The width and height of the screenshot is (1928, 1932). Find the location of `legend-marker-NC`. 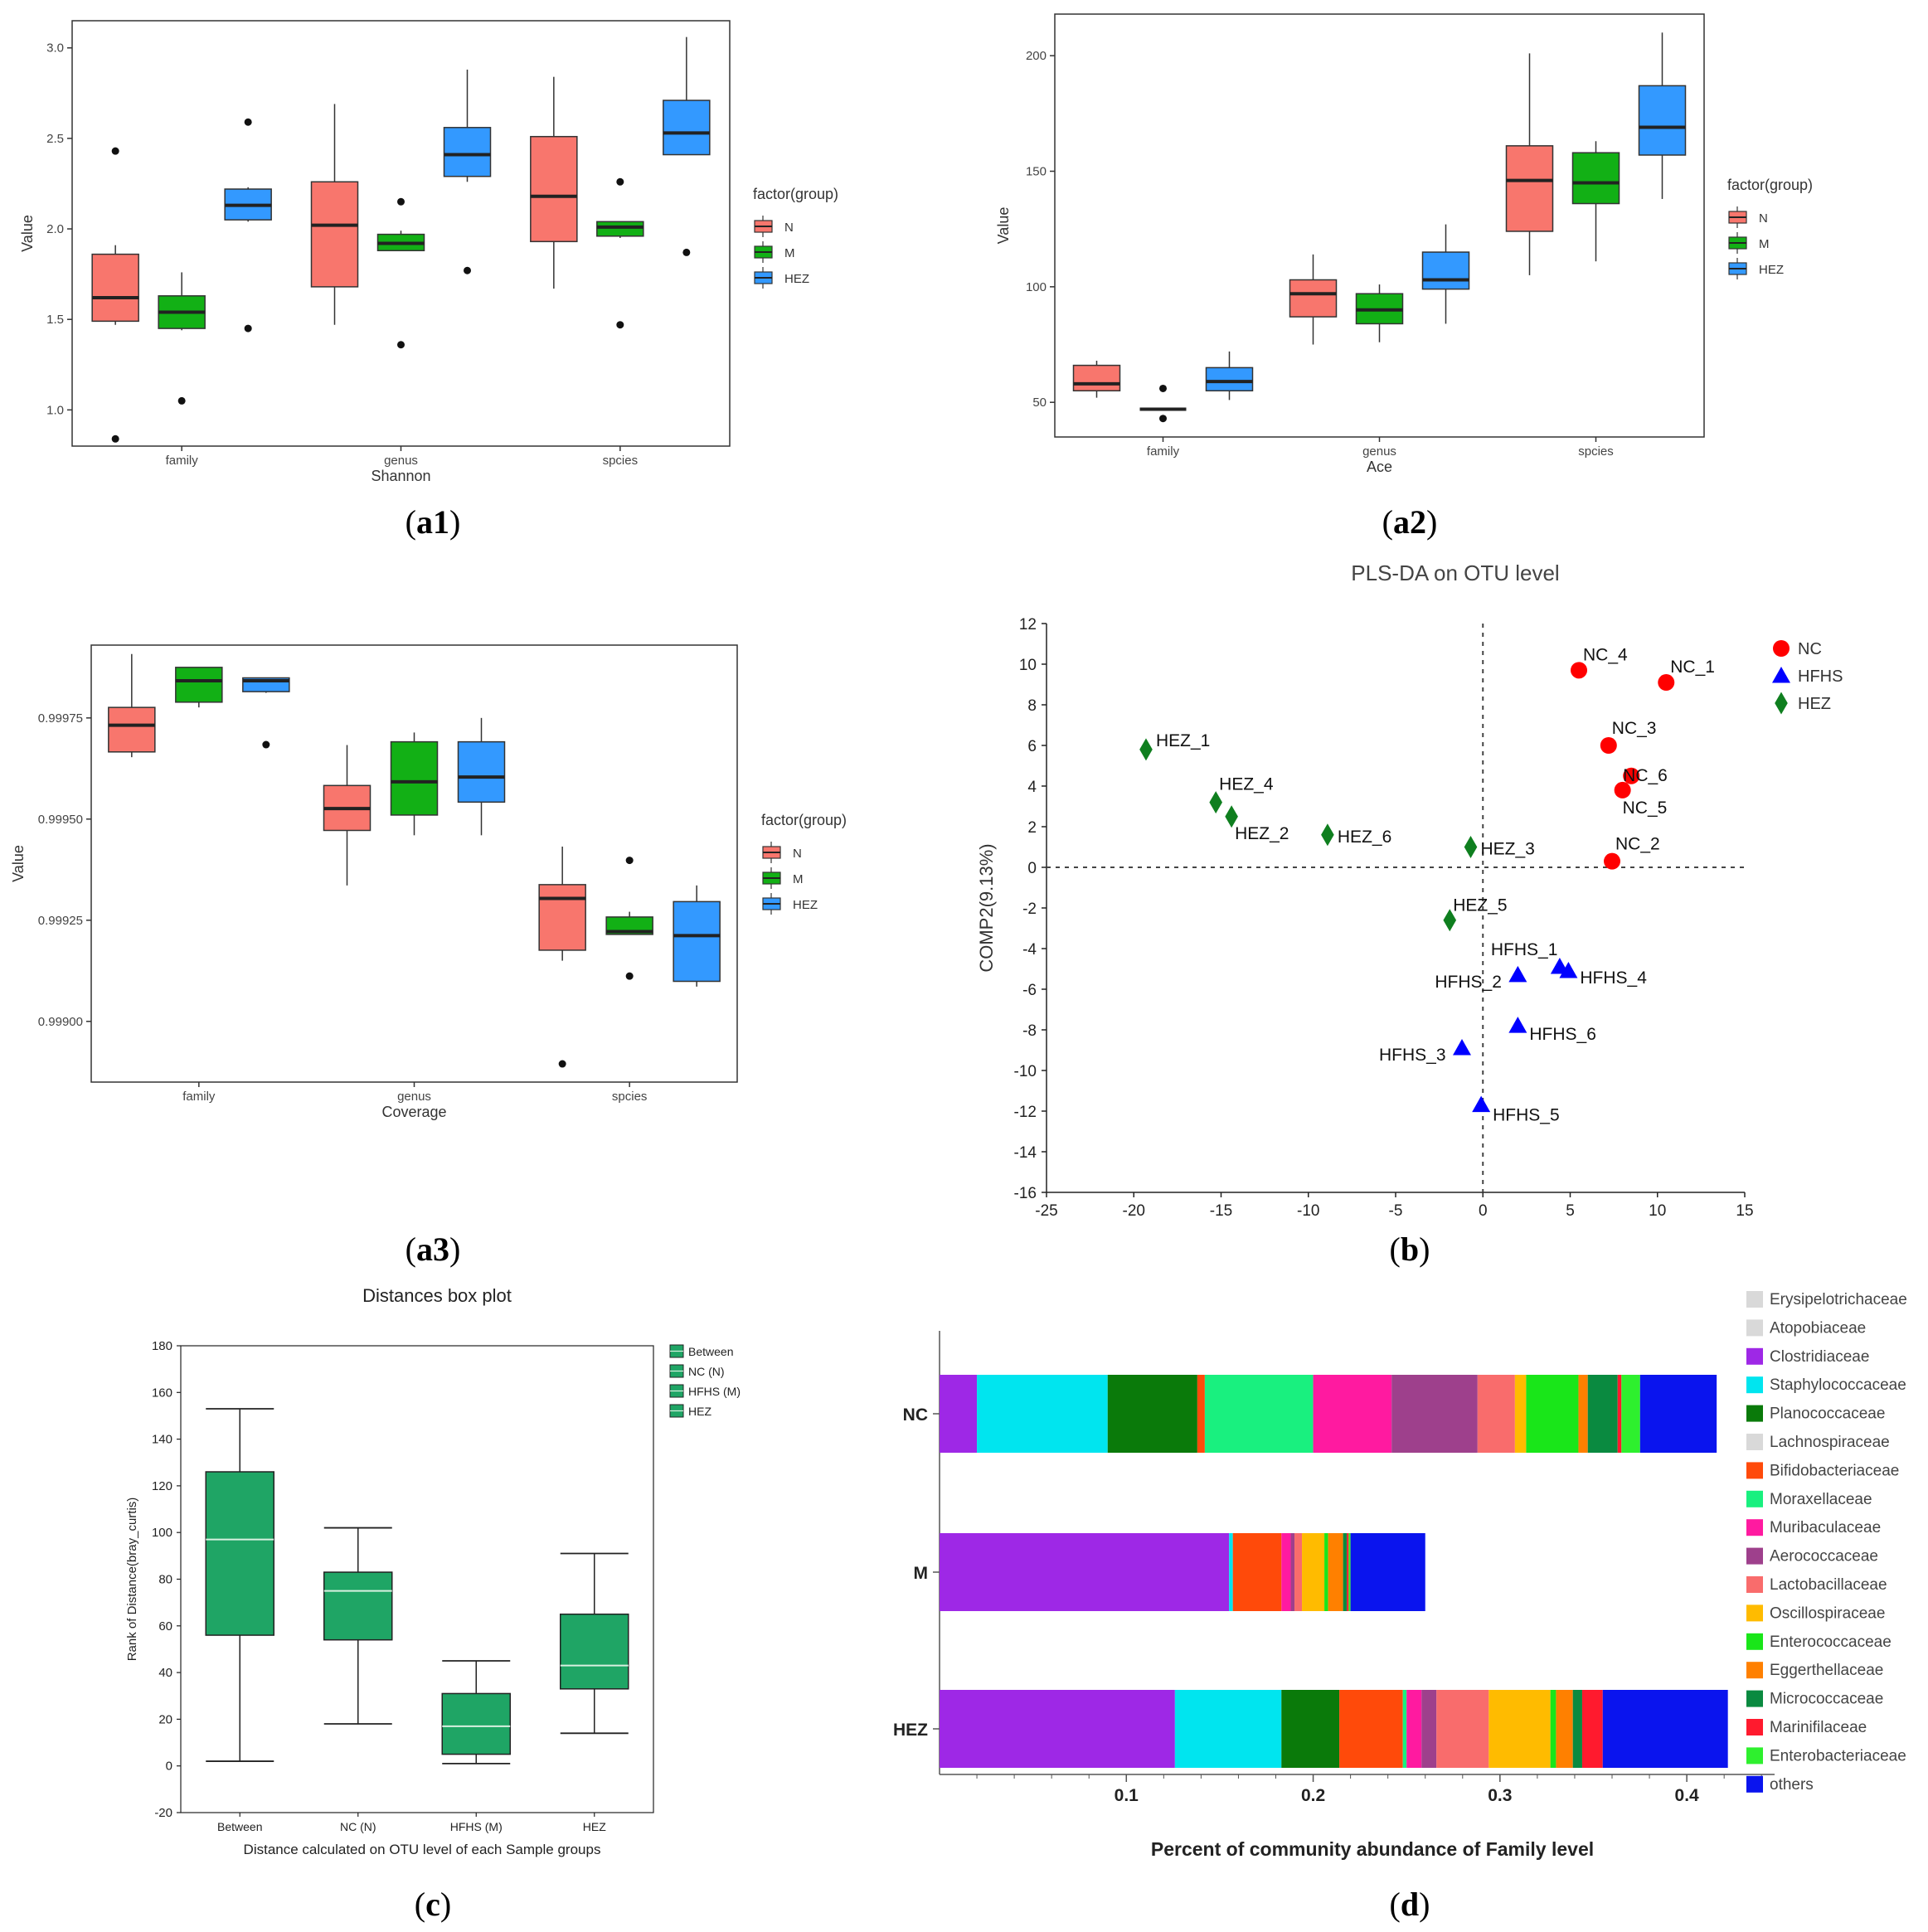

legend-marker-NC is located at coordinates (1781, 648).